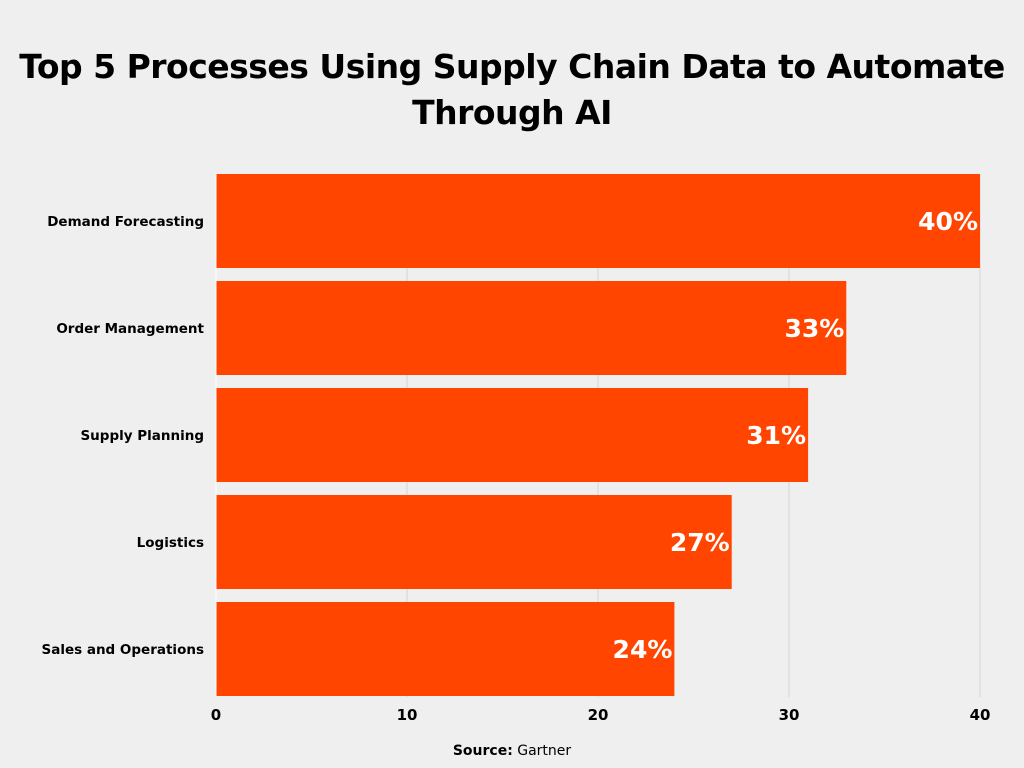  I want to click on source-note: Source: Gartner, so click(512, 751).